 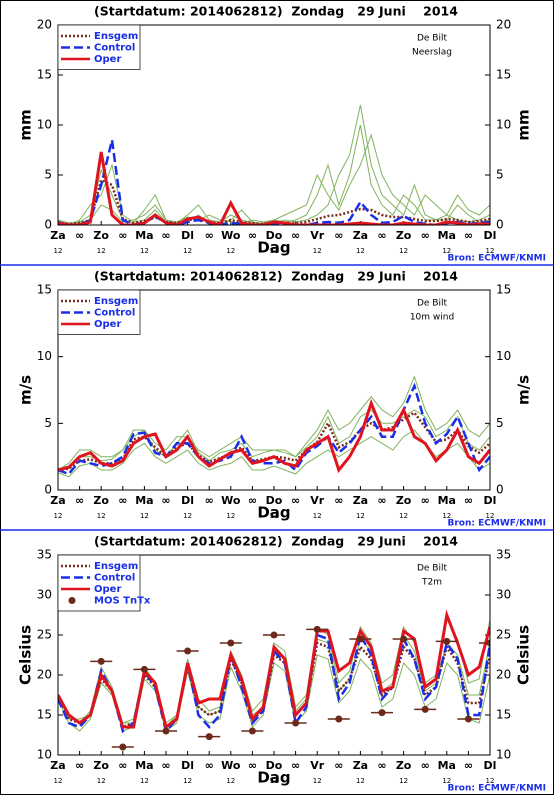 I want to click on y-axis-title-right: m/s, so click(x=524, y=390).